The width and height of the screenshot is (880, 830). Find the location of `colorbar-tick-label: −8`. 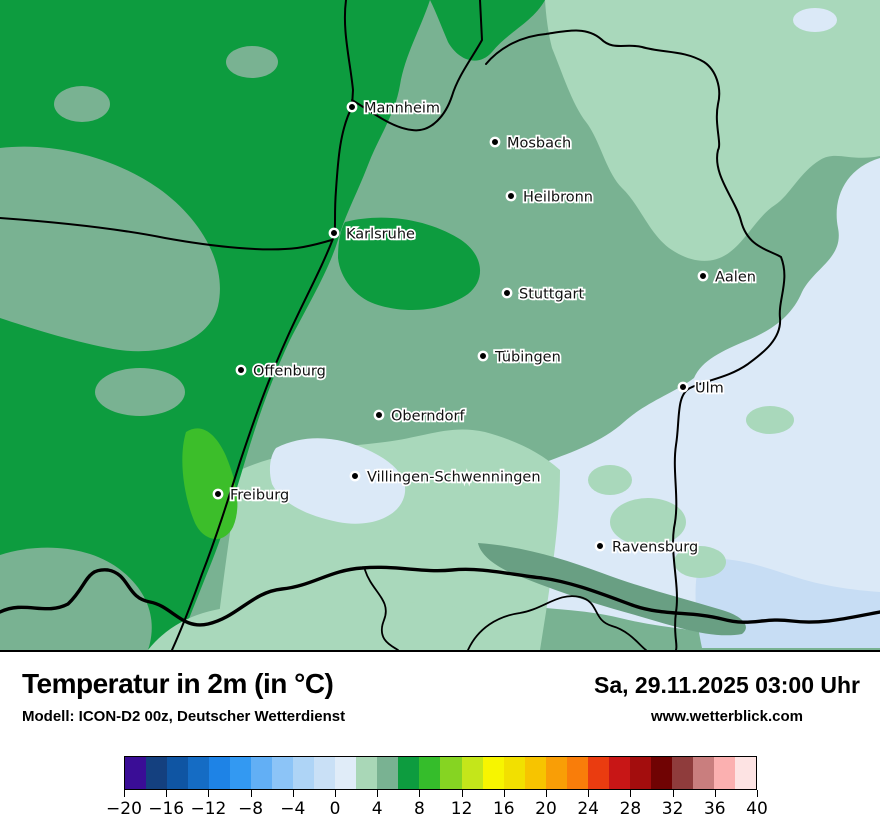

colorbar-tick-label: −8 is located at coordinates (251, 809).